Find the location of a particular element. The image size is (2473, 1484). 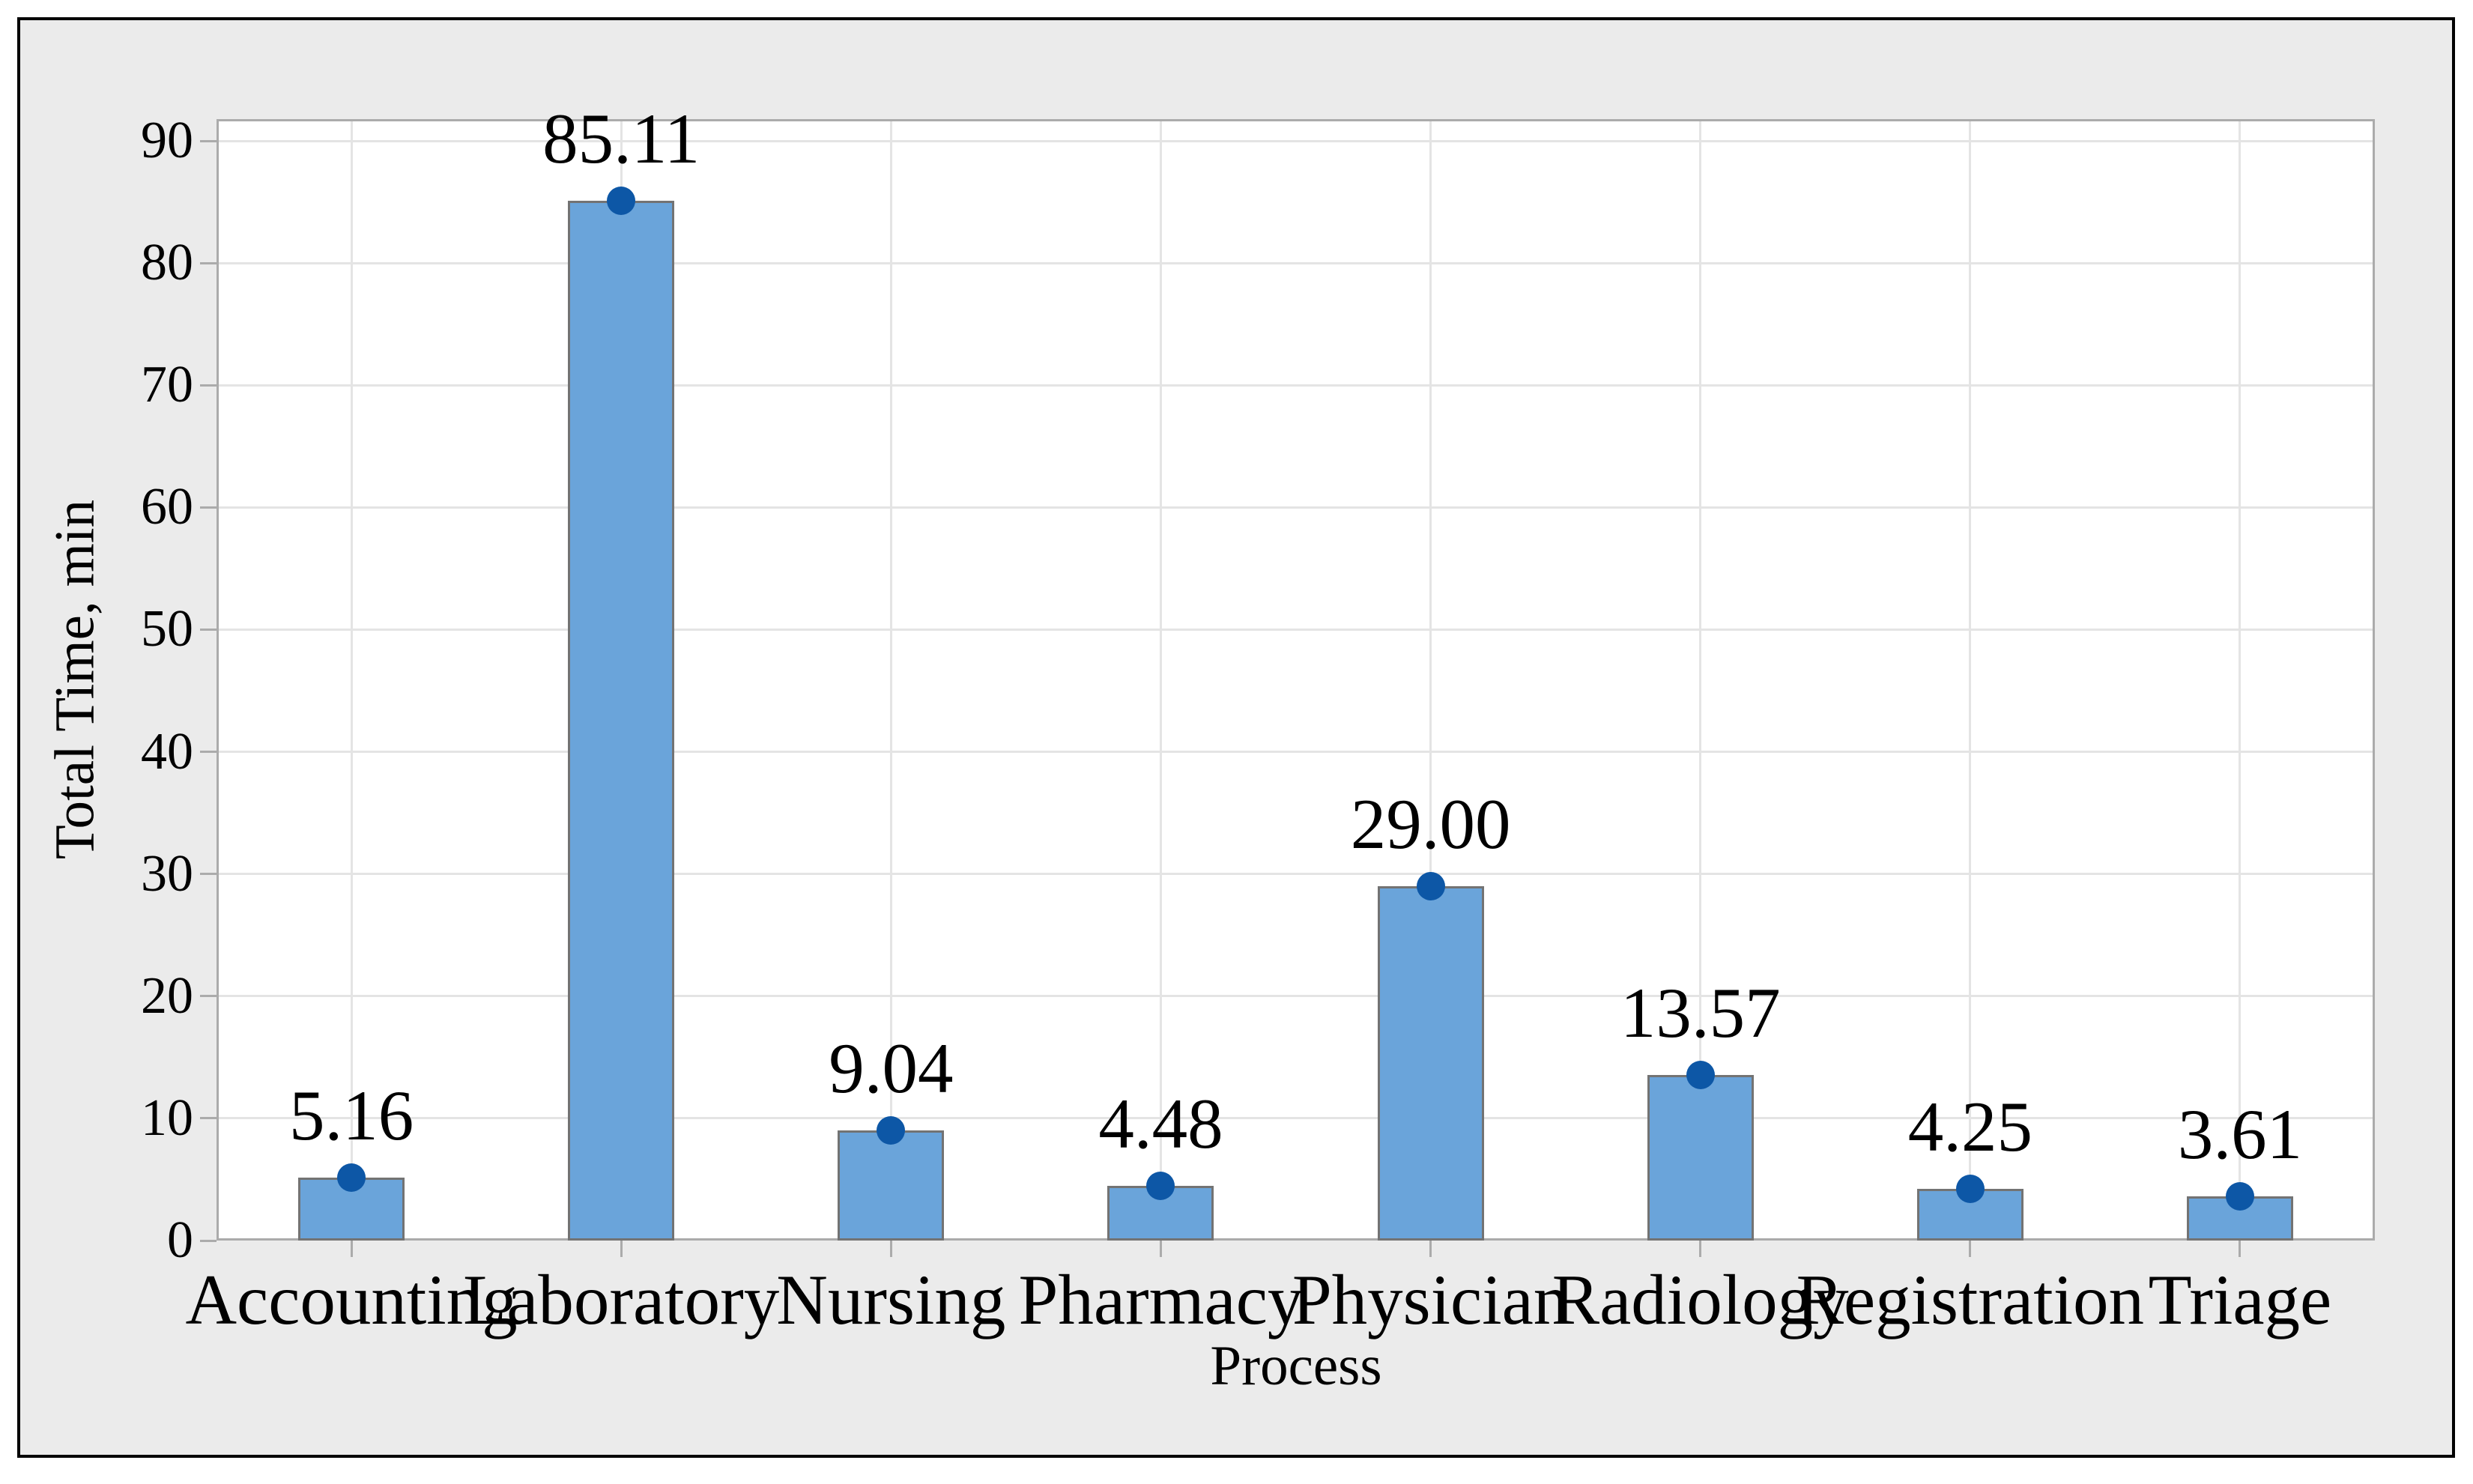

bar-value-label: 29.00 is located at coordinates (1430, 824).